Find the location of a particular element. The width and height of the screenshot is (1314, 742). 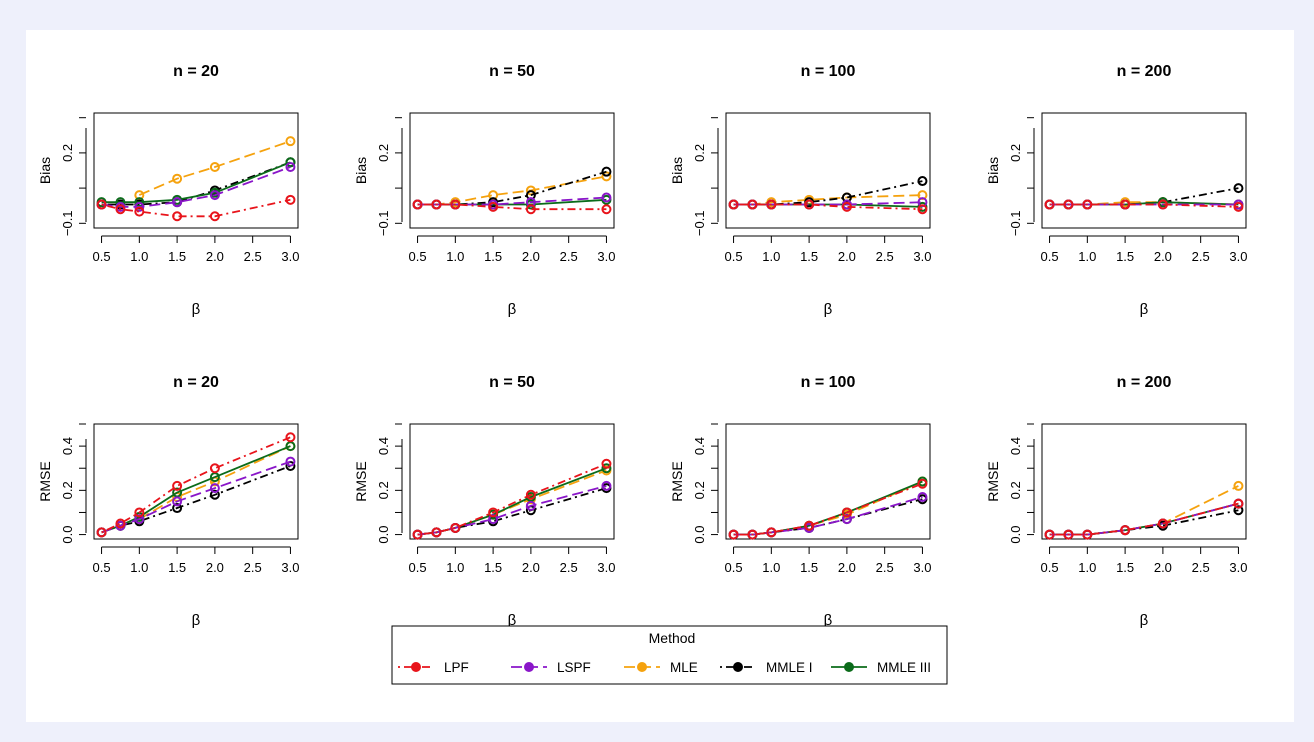

y-tick-label: 0.4 is located at coordinates (67, 446).